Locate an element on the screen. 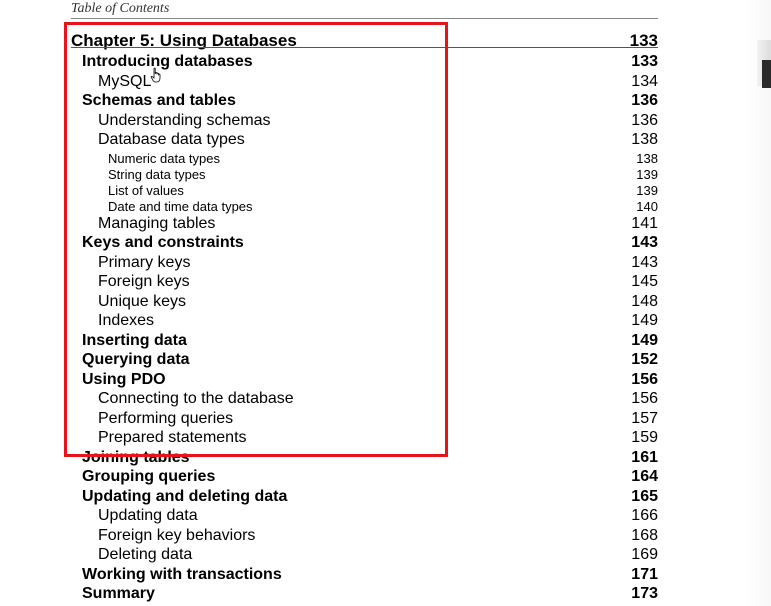 The image size is (771, 606). toc-entry: Numeric data types 138 is located at coordinates (385, 155).